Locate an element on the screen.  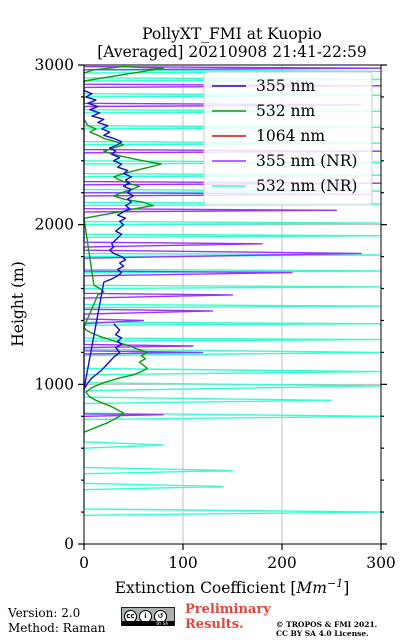
method-label: Method: Raman is located at coordinates (57, 628).